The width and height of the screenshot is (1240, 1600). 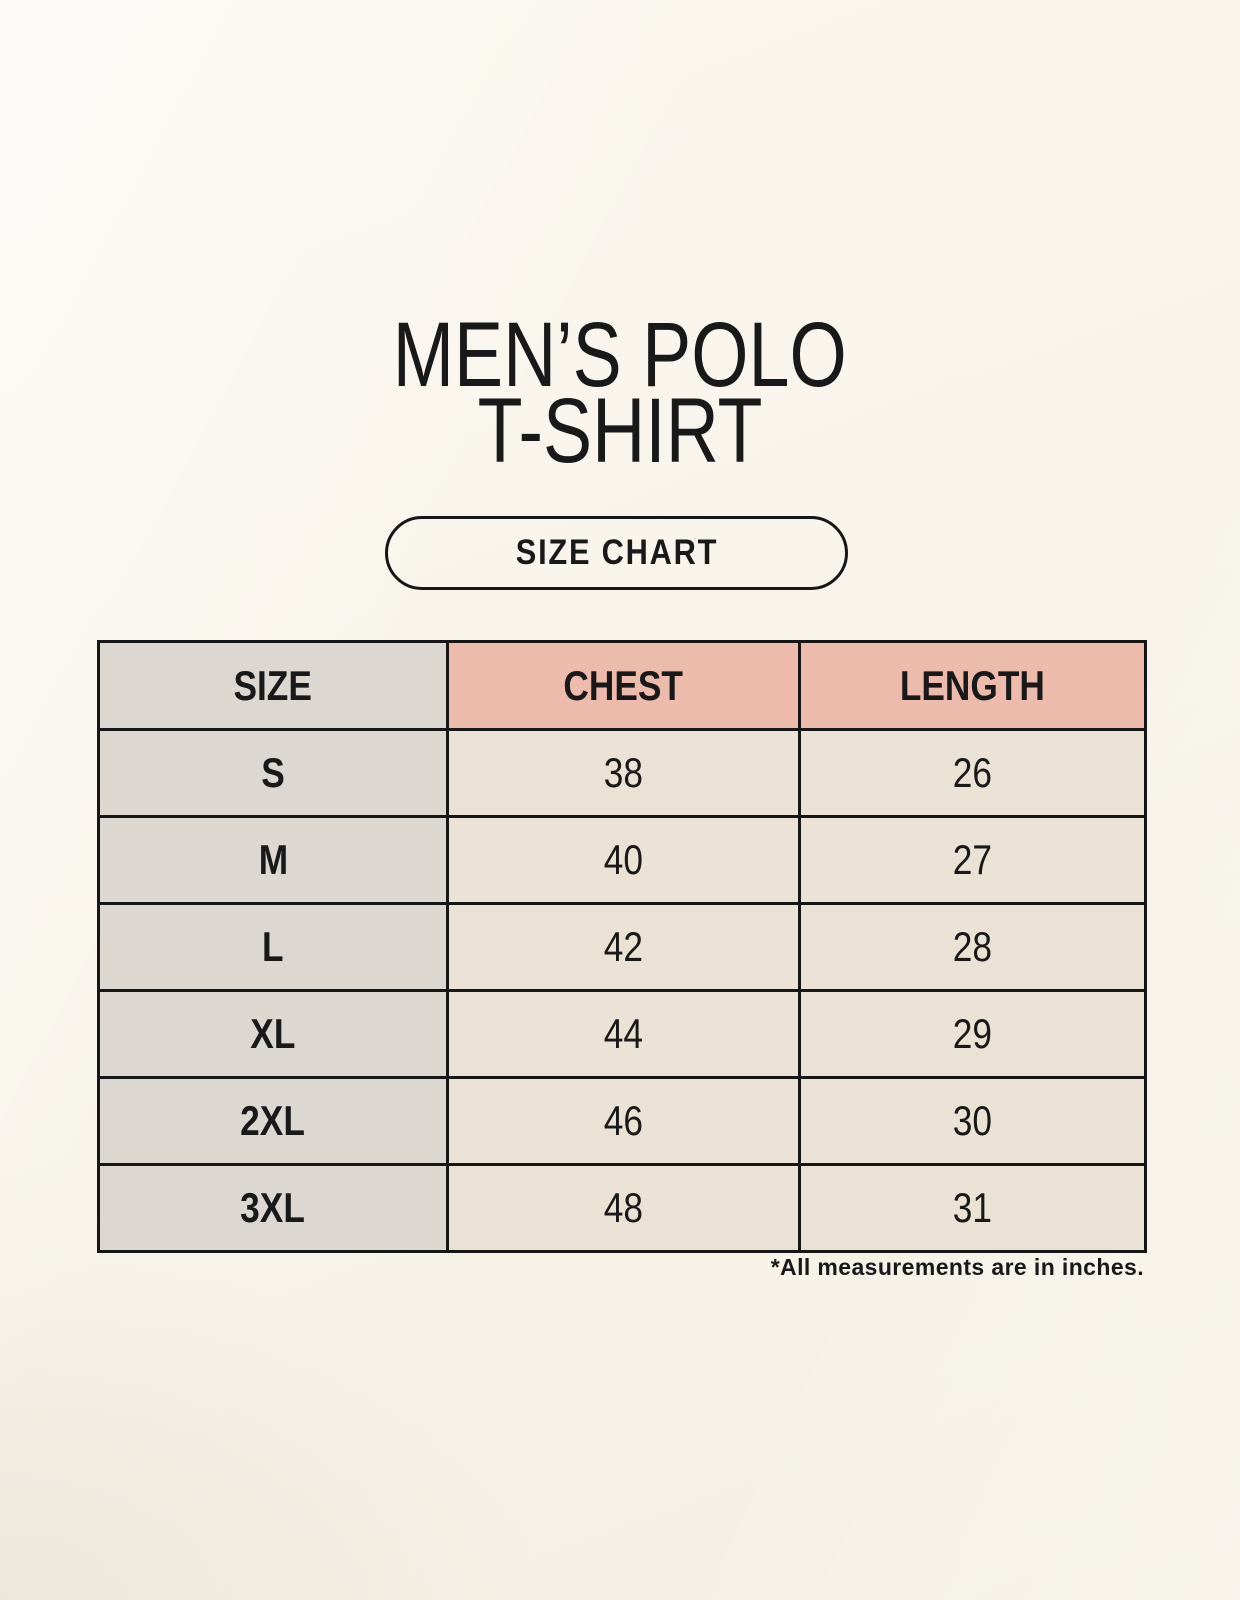 I want to click on length-cell: 27, so click(x=972, y=860).